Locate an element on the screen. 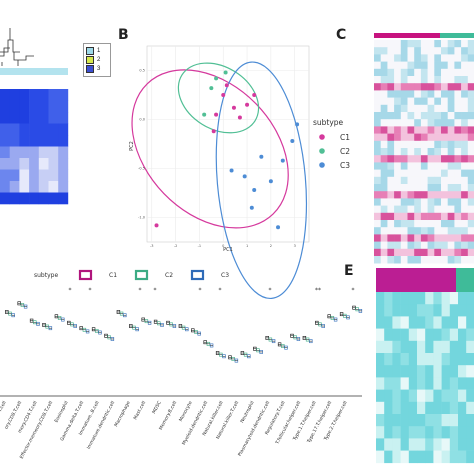  y-tick-label: -0.5 is located at coordinates (141, 169).